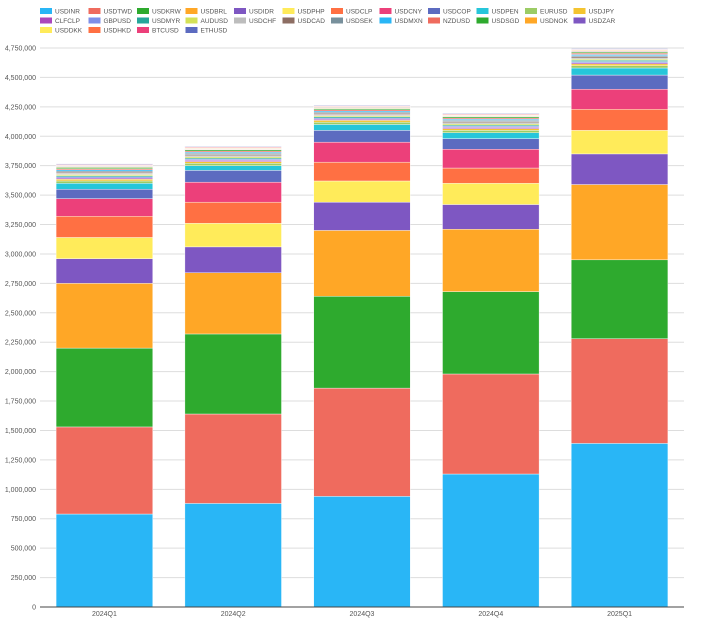  Describe the element at coordinates (457, 12) in the screenshot. I see `legend-label: USDCOP` at that location.